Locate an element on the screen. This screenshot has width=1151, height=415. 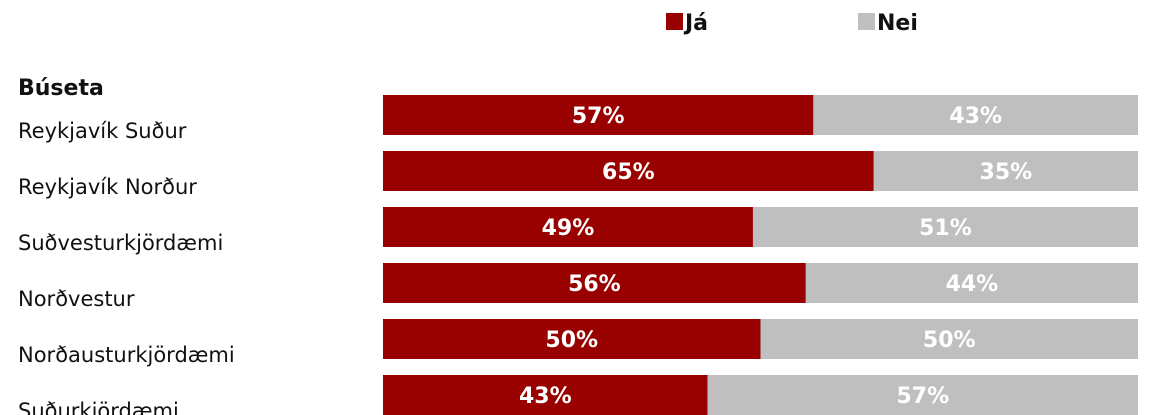
group-title: Búseta is located at coordinates (61, 88).